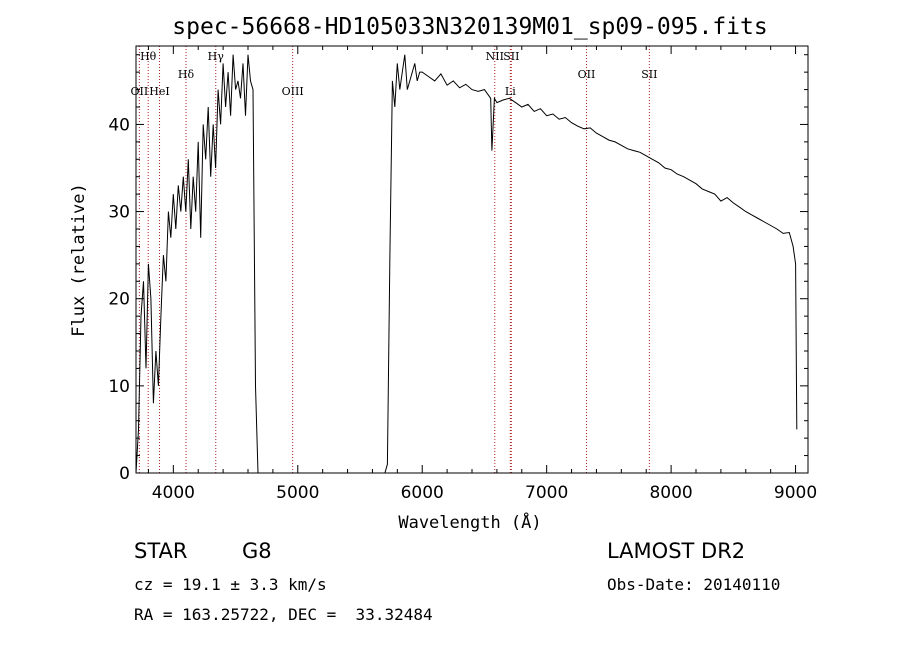 The image size is (900, 649). Describe the element at coordinates (124, 474) in the screenshot. I see `y-tick-label: 0` at that location.